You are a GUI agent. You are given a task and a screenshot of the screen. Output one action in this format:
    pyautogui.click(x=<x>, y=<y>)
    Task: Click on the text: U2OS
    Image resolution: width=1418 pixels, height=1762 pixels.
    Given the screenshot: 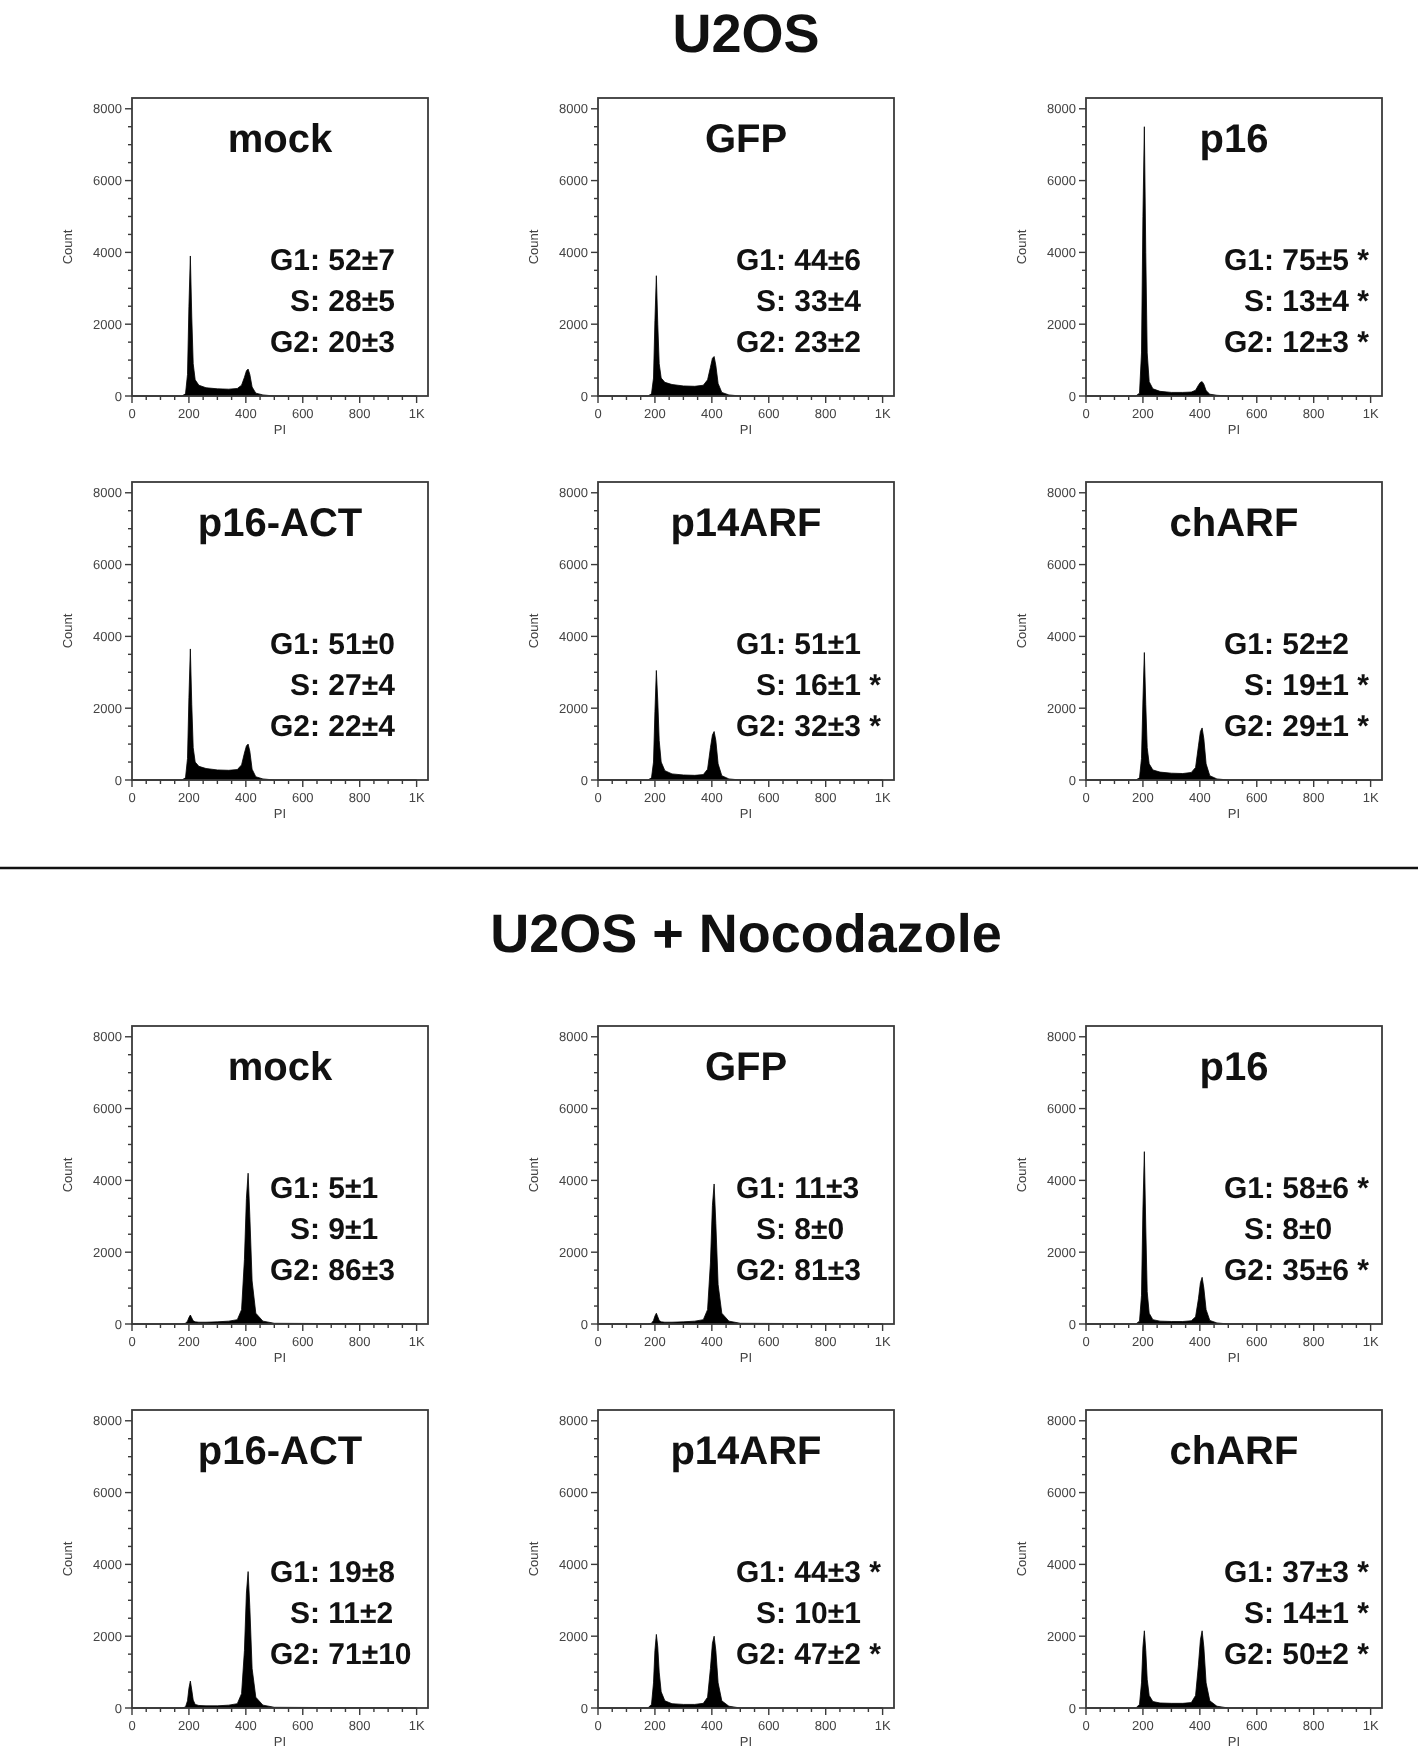 What is the action you would take?
    pyautogui.click(x=746, y=34)
    